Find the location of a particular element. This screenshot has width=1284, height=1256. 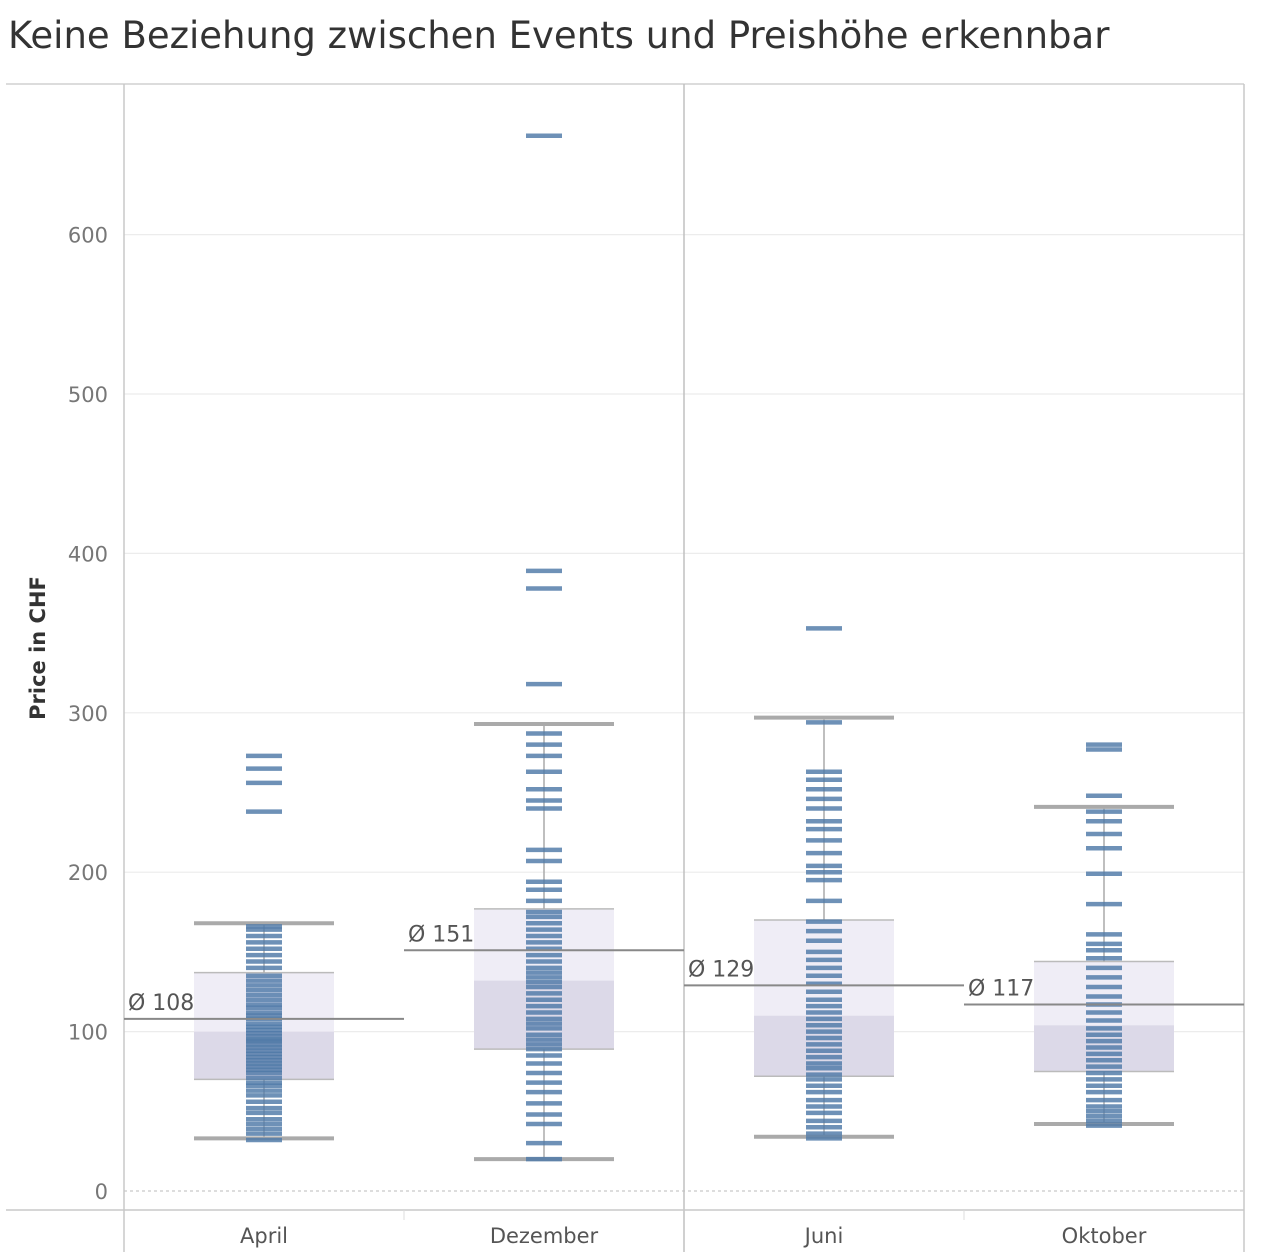

average-label: Ø 151 is located at coordinates (441, 934).